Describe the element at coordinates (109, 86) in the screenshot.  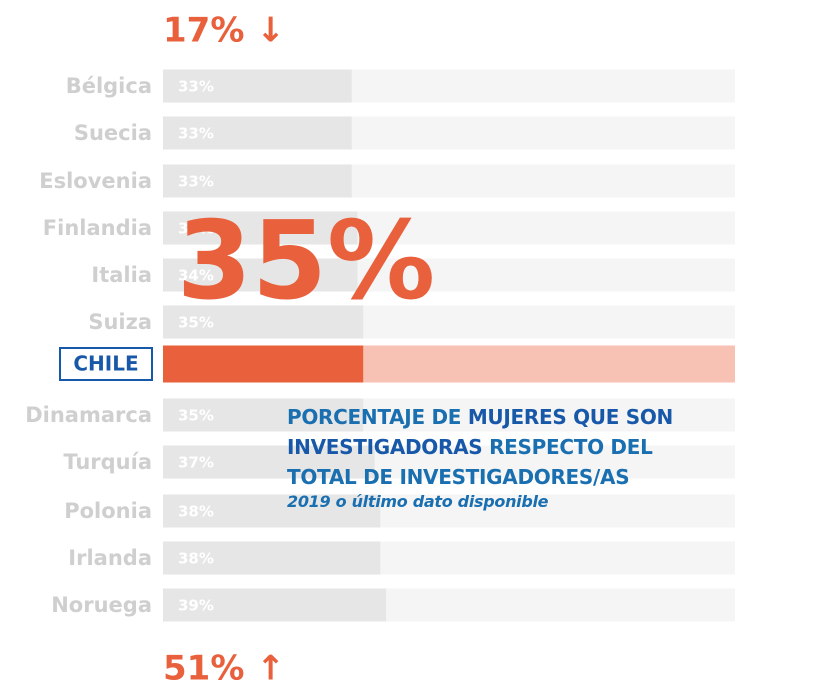
I see `category-label: Bélgica` at that location.